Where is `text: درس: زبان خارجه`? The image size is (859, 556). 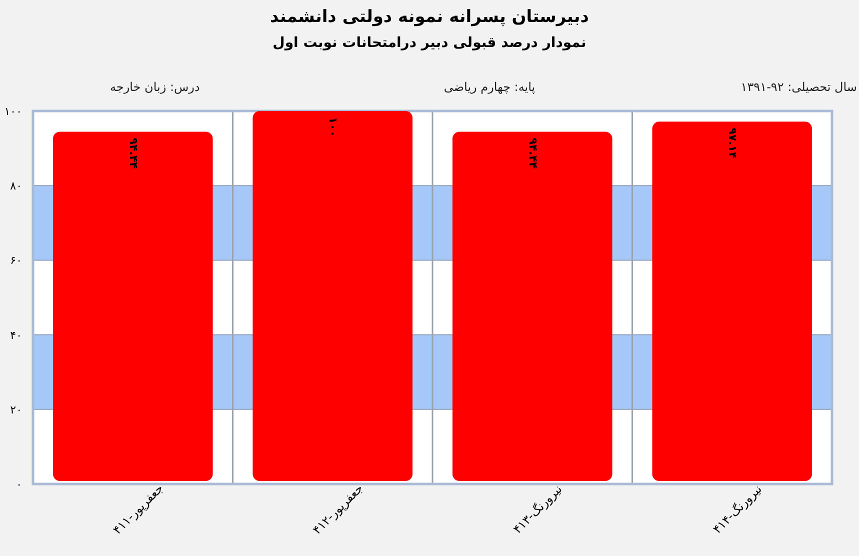
text: درس: زبان خارجه is located at coordinates (155, 87).